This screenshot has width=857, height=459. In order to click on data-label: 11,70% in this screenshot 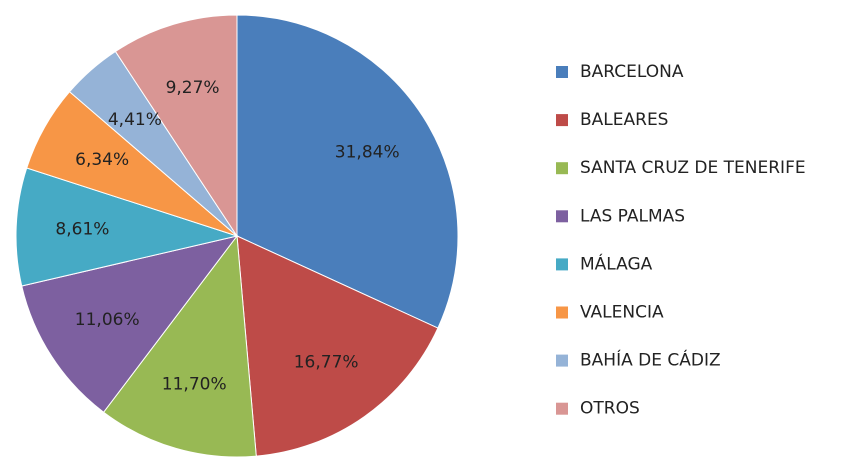, I will do `click(194, 385)`.